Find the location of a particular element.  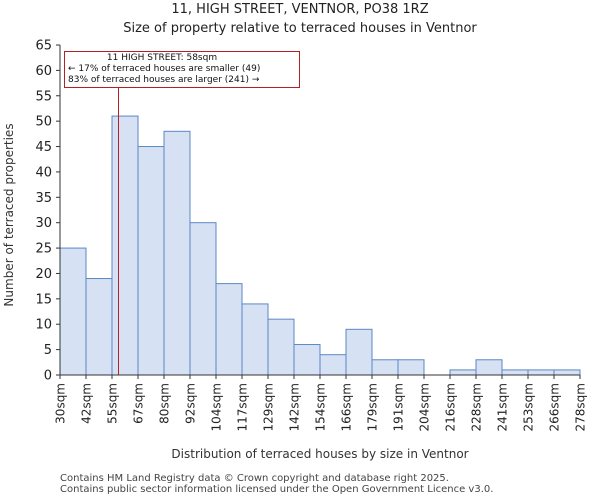

y-tick-label: 40 is located at coordinates (43, 172).